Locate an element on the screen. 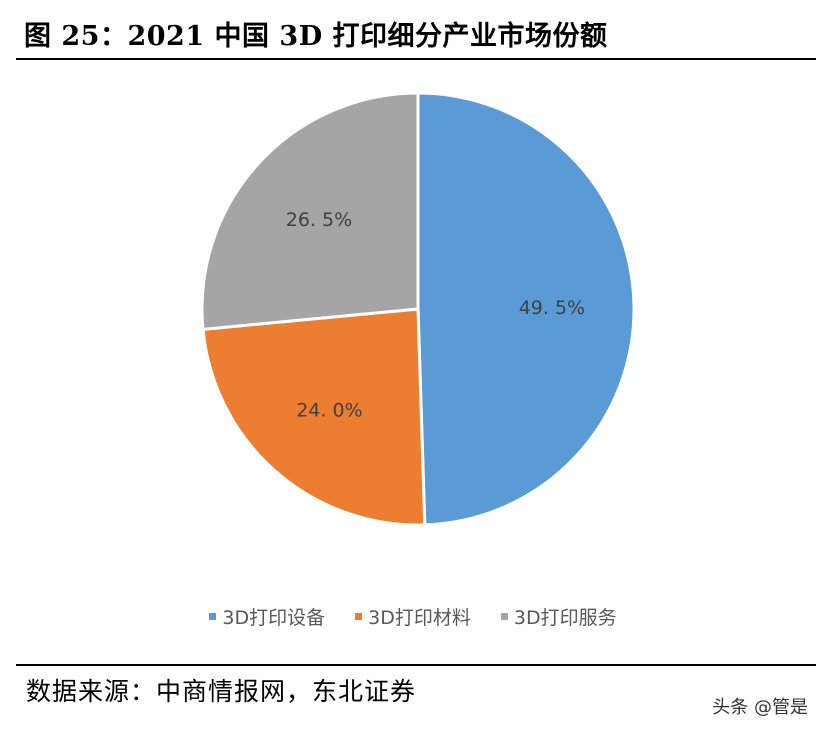  legend-label: 3D打印设备 is located at coordinates (274, 618).